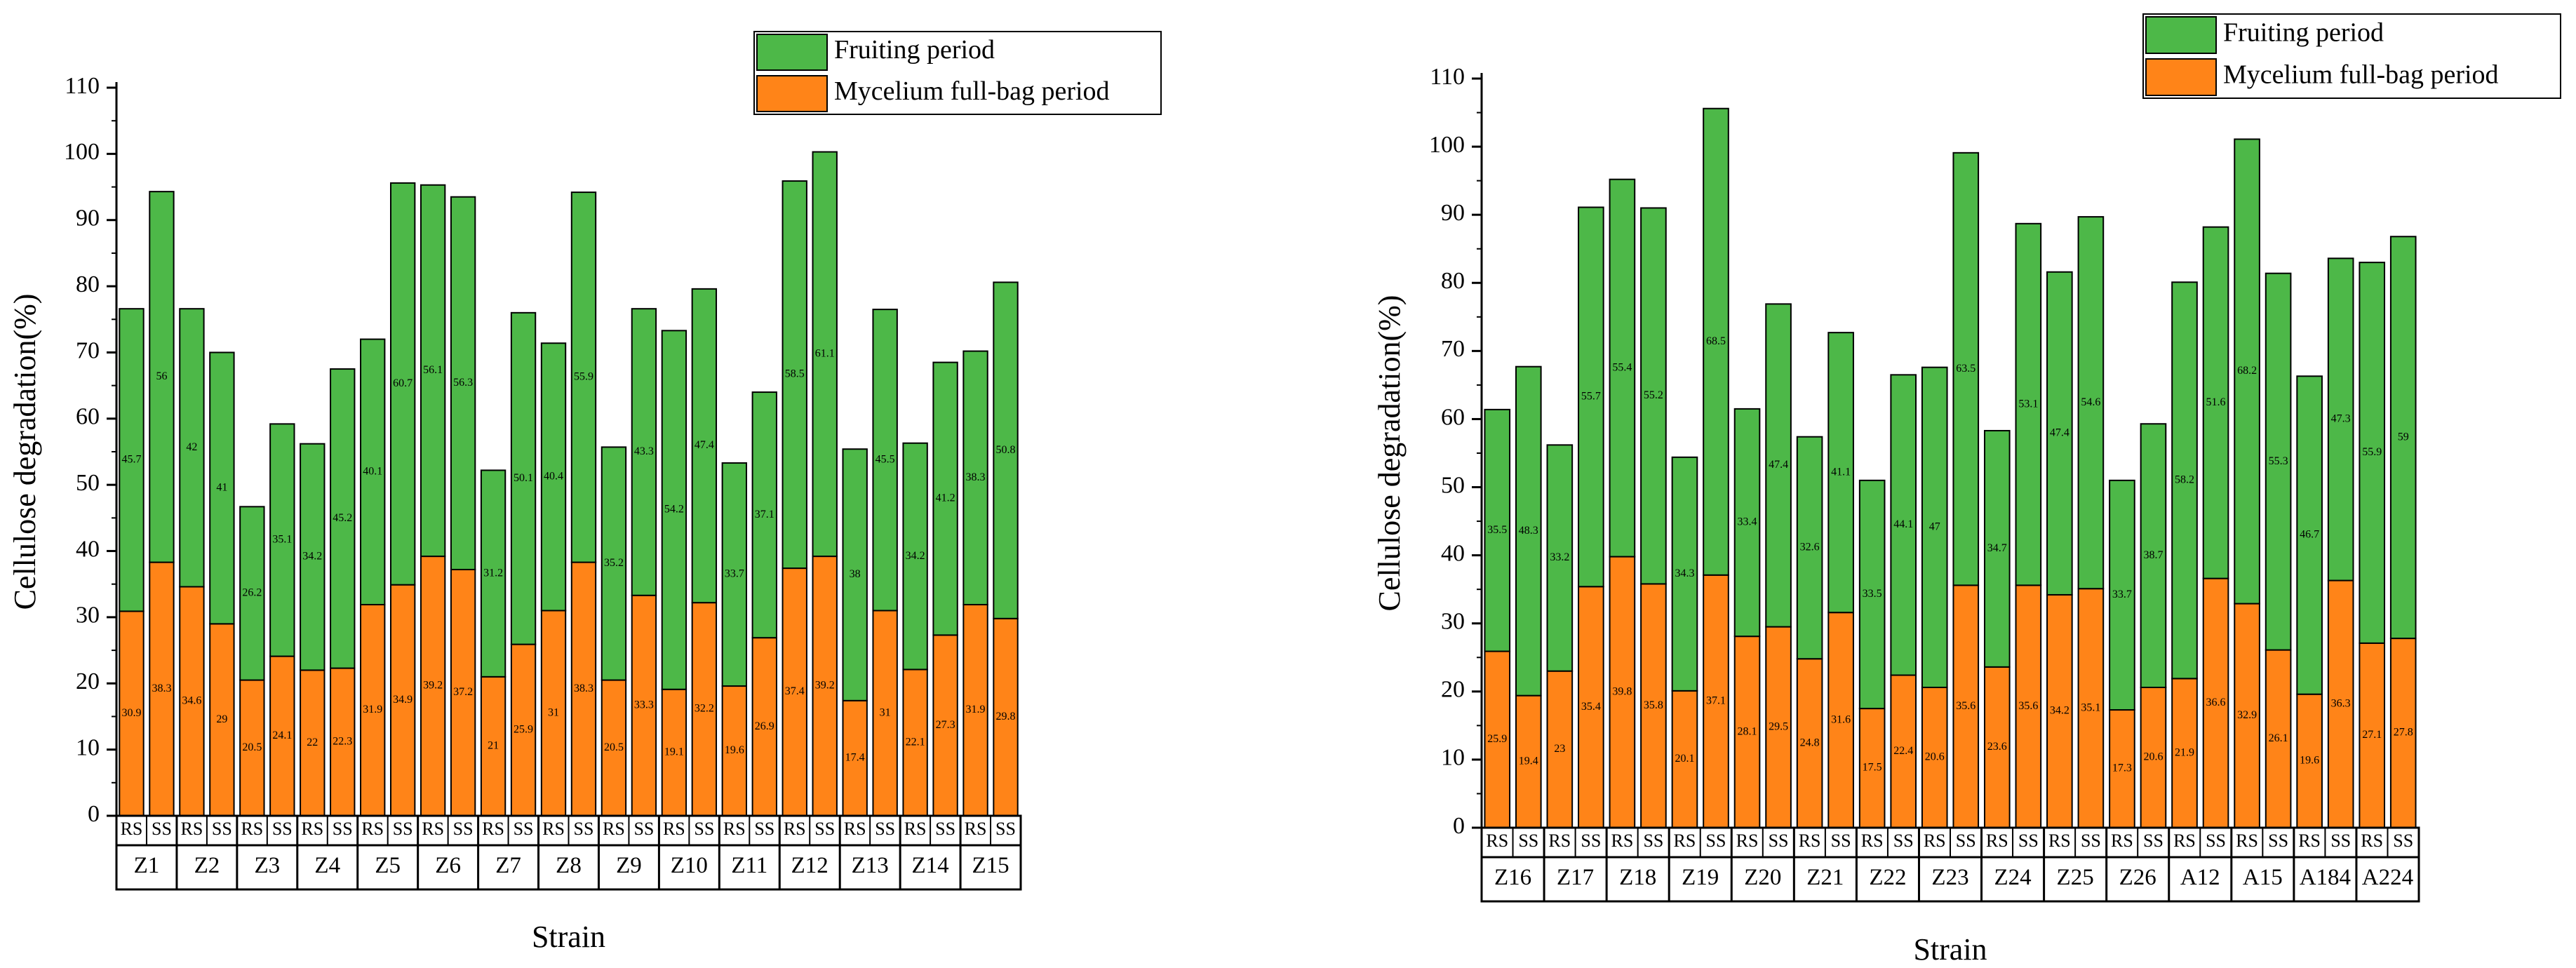 The image size is (2576, 968). What do you see at coordinates (915, 50) in the screenshot?
I see `legend-label-fruiting: Fruiting period` at bounding box center [915, 50].